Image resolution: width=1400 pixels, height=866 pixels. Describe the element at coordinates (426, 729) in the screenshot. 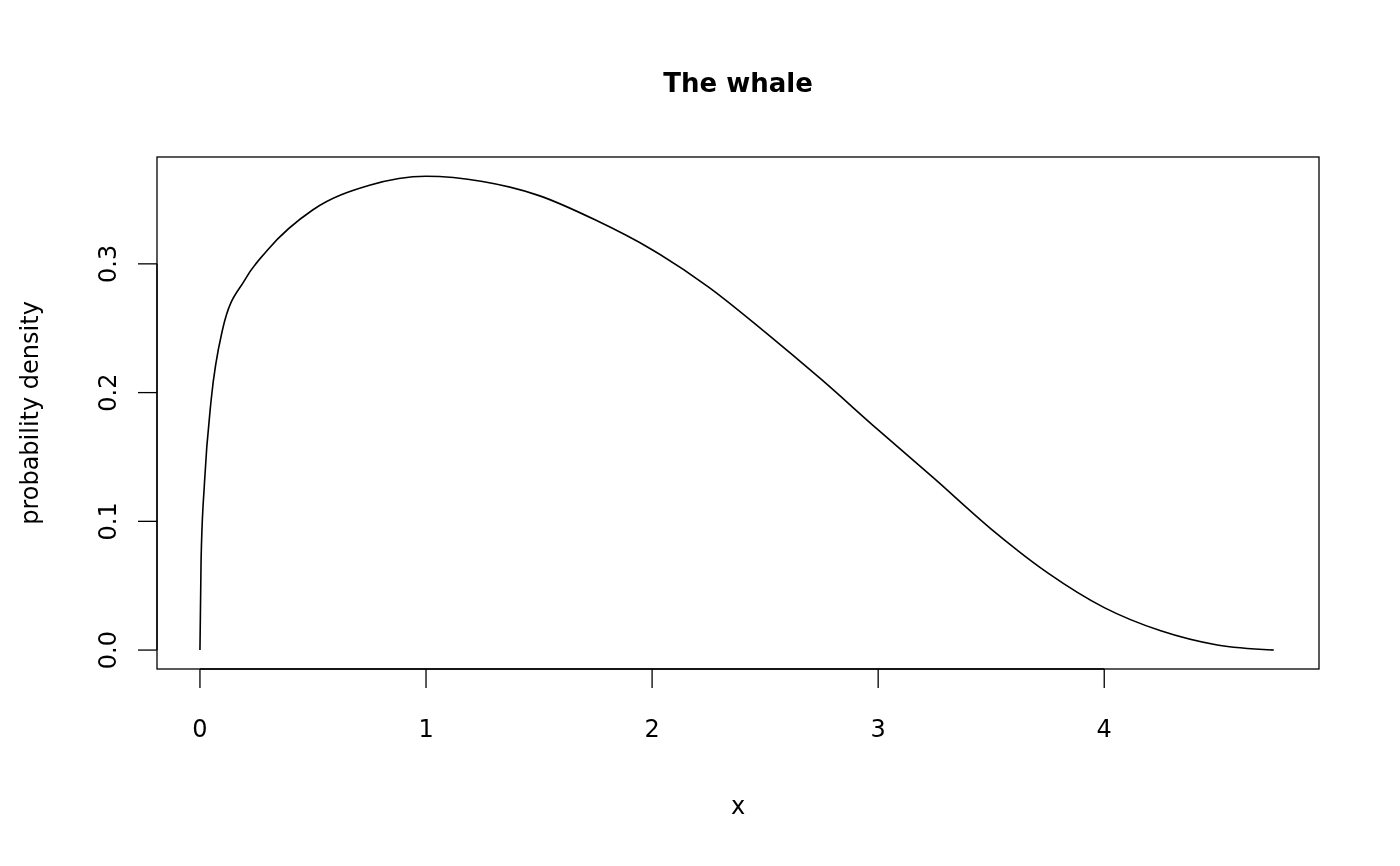

I see `x-tick-label: 1` at that location.